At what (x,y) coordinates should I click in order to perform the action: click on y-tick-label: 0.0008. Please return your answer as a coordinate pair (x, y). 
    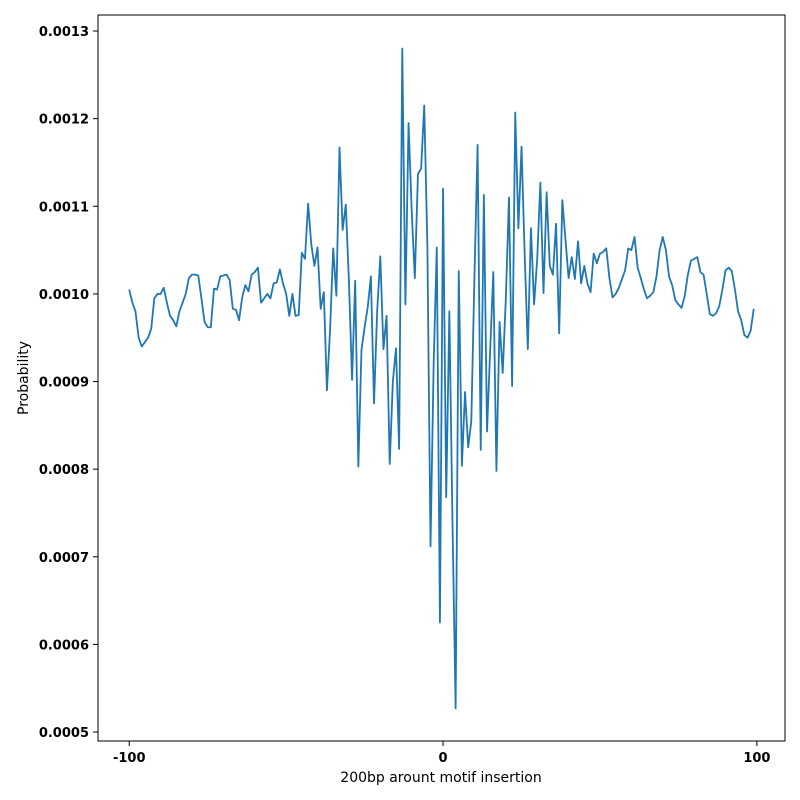
    Looking at the image, I should click on (64, 470).